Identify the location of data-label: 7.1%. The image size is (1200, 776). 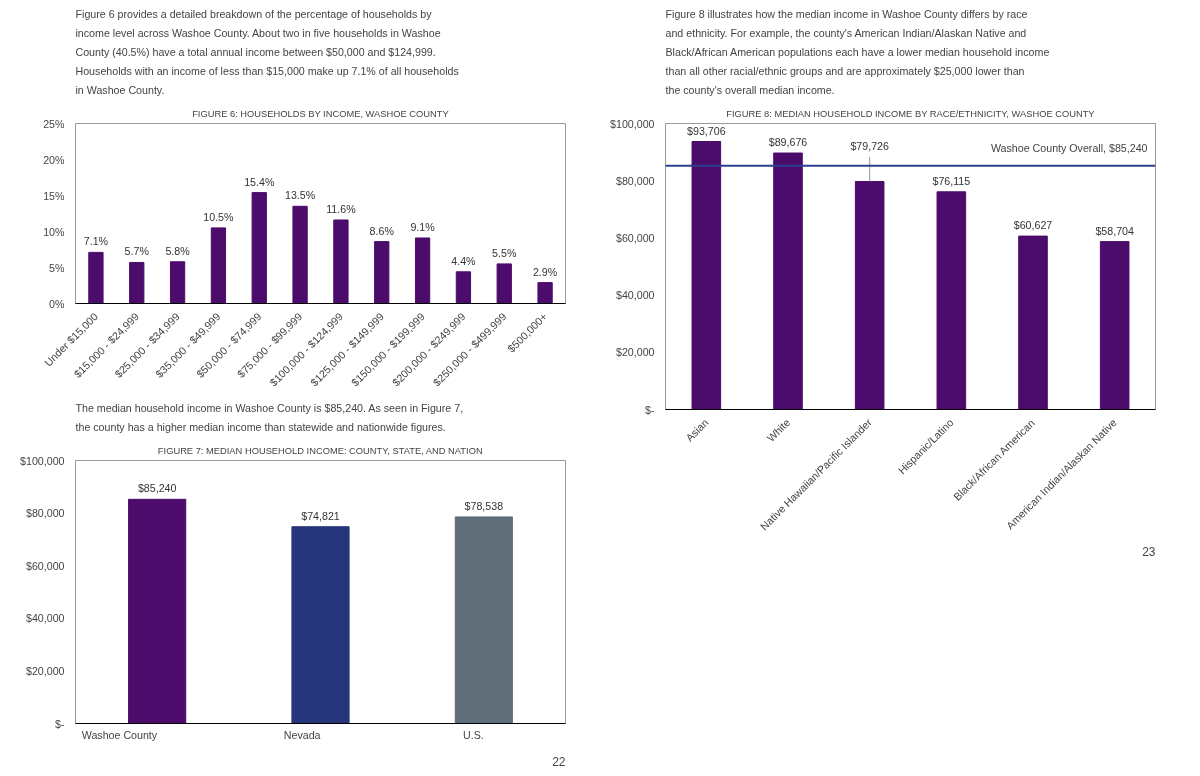
(96, 241).